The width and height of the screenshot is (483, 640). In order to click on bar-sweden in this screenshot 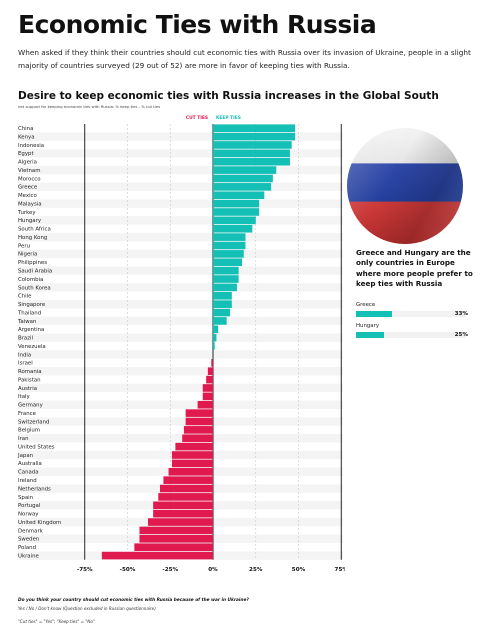, I will do `click(176, 539)`.